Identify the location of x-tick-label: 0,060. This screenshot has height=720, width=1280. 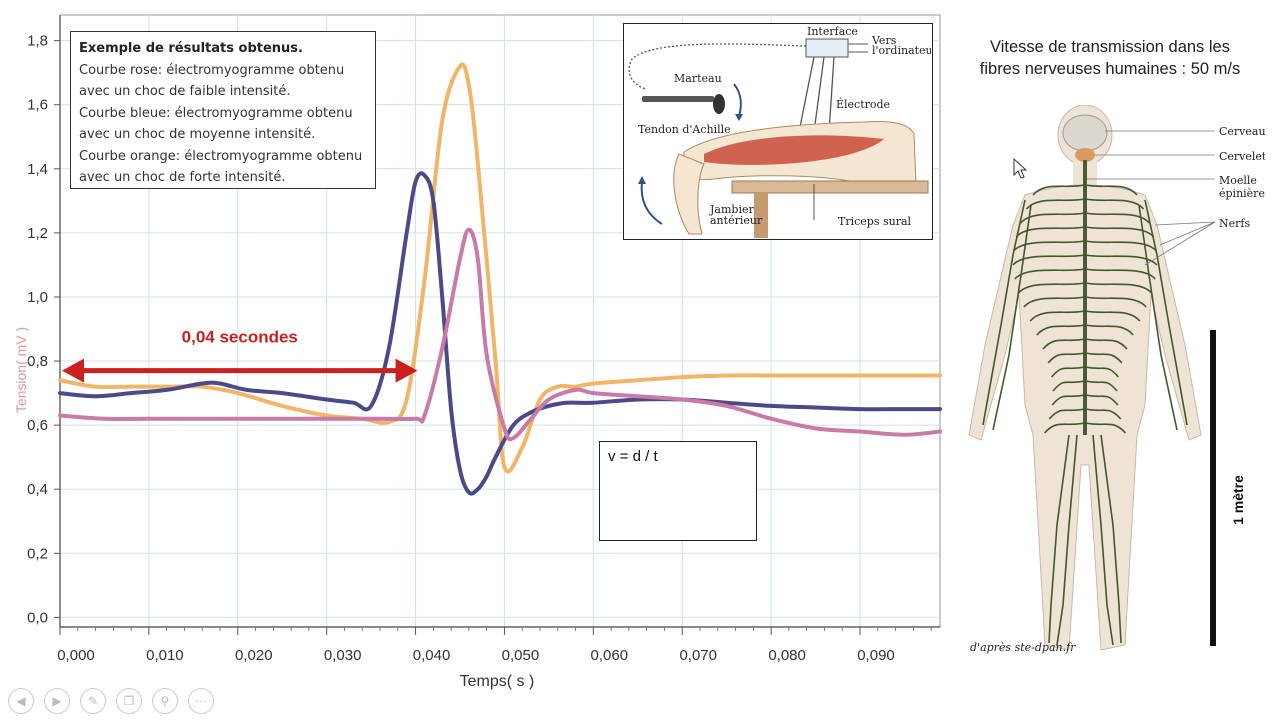
(610, 655).